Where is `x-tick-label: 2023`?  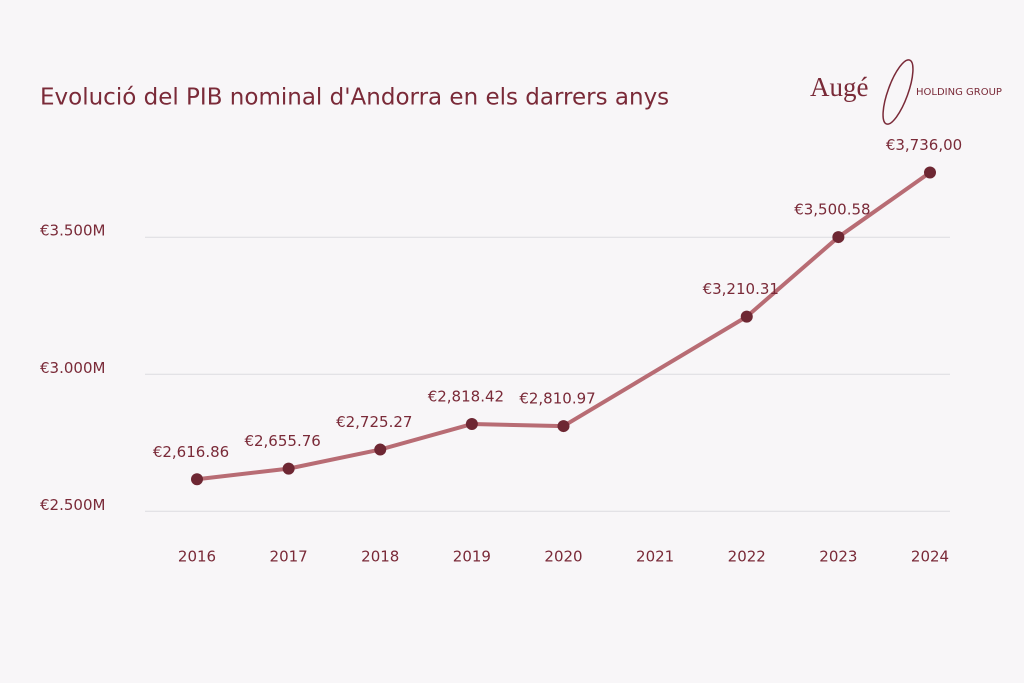
x-tick-label: 2023 is located at coordinates (838, 557).